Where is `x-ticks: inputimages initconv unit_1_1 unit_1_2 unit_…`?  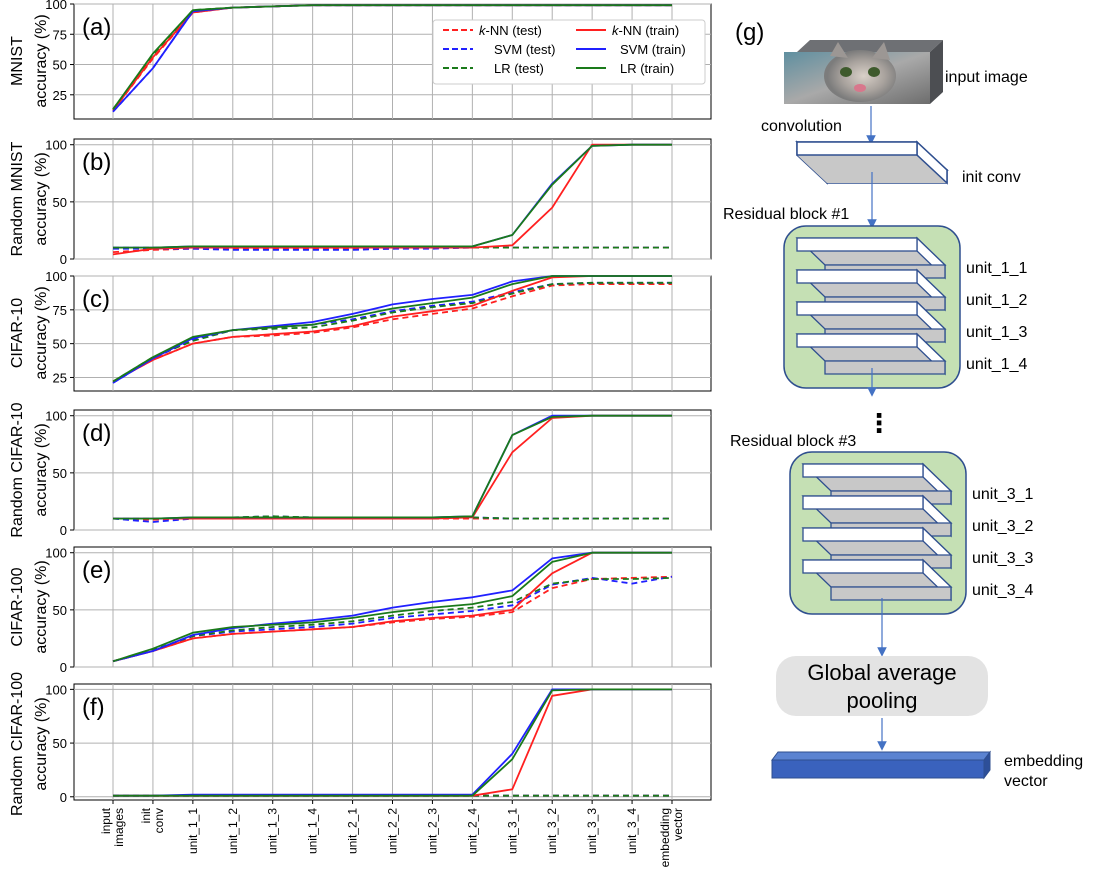
x-ticks: inputimages initconv unit_1_1 unit_1_2 unit_… is located at coordinates (392, 833).